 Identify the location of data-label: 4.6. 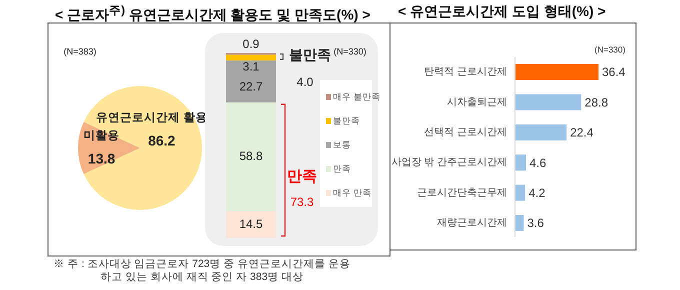
(537, 163).